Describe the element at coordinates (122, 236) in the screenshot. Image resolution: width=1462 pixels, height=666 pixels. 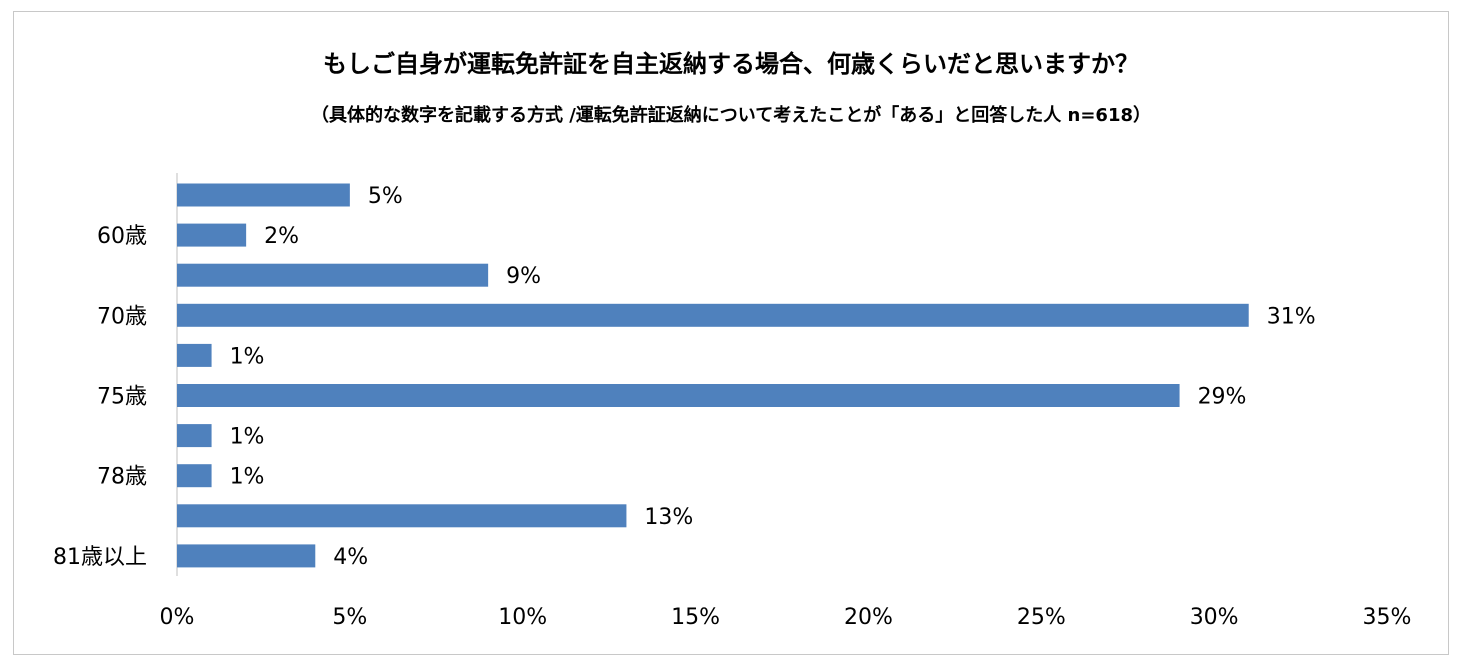
I see `category-label: 60歳` at that location.